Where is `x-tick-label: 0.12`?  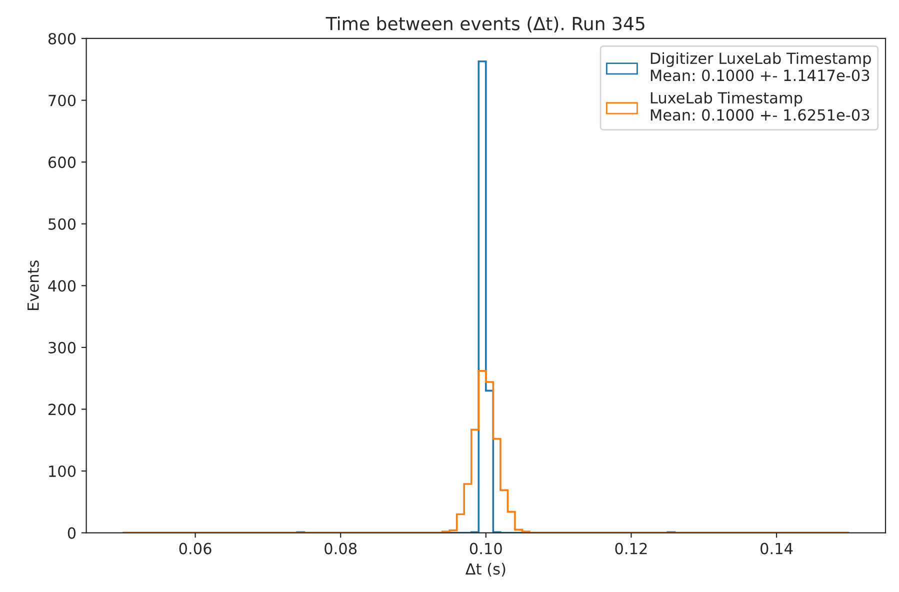
x-tick-label: 0.12 is located at coordinates (631, 548).